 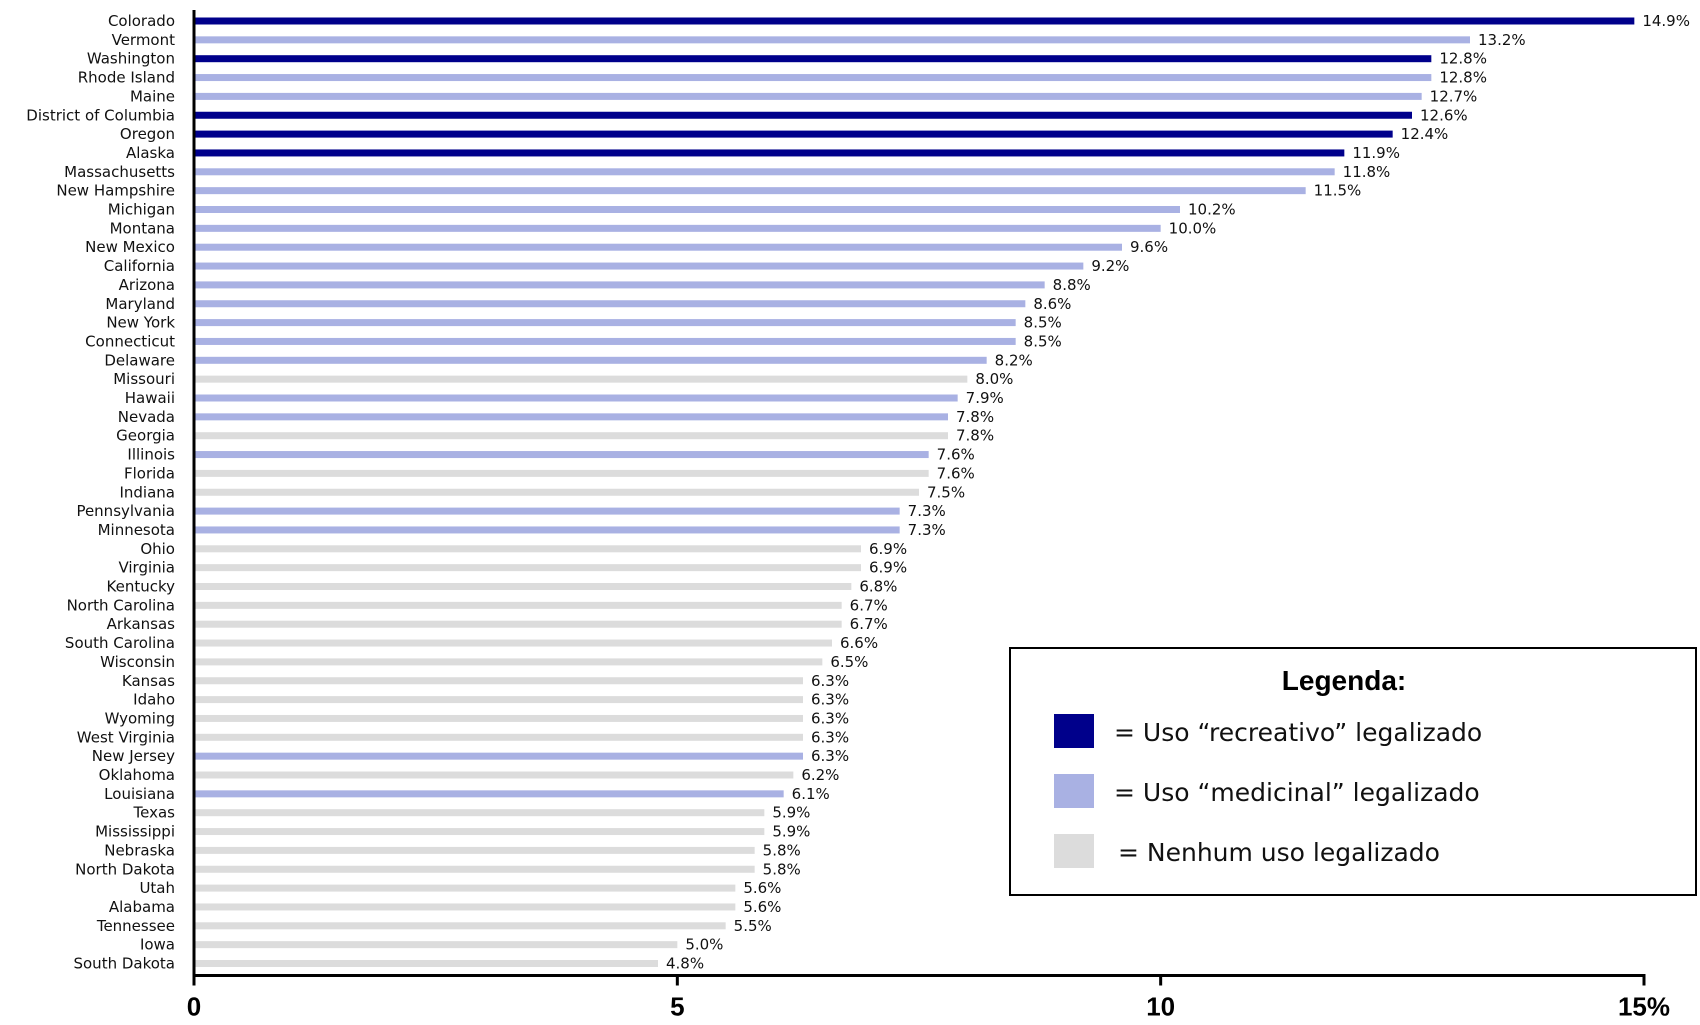 I want to click on value-label: 5.8%, so click(x=782, y=850).